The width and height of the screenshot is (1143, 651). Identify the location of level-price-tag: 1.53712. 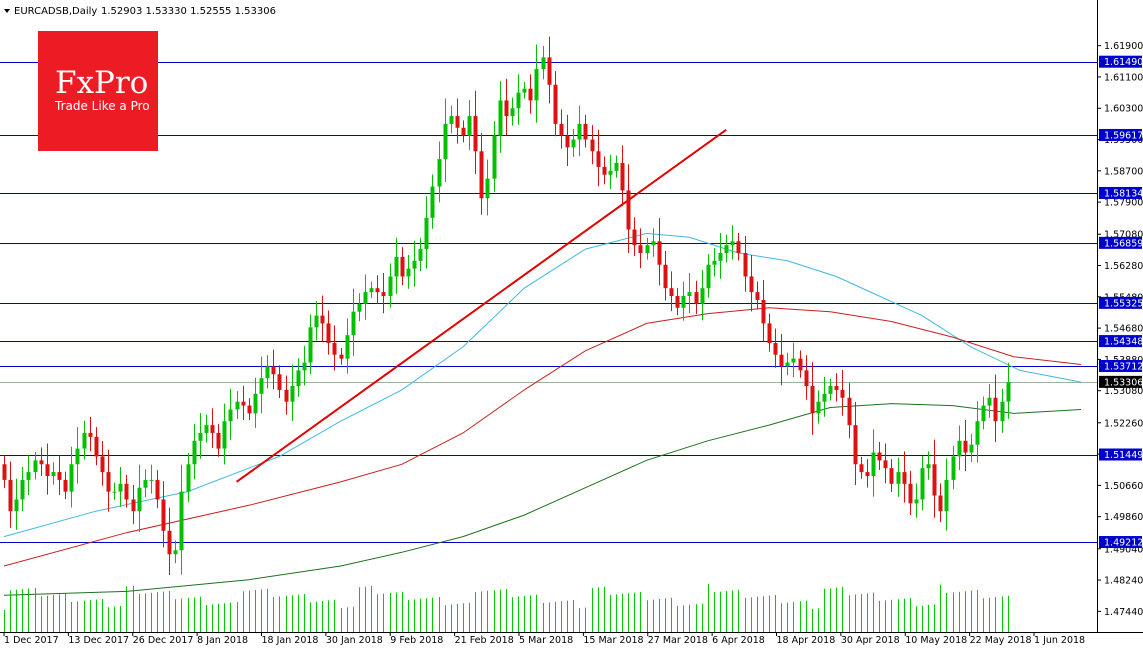
(1121, 365).